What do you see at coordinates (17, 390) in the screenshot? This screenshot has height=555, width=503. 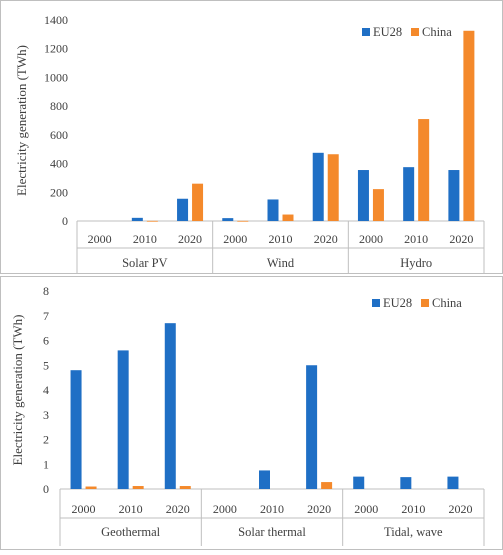 I see `bottom-y-axis-label: Electricity generation (TWh)` at bounding box center [17, 390].